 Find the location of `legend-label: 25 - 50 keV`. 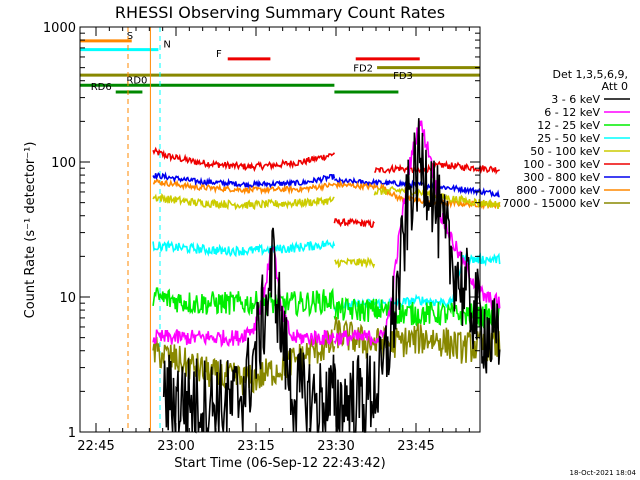

legend-label: 25 - 50 keV is located at coordinates (568, 138).